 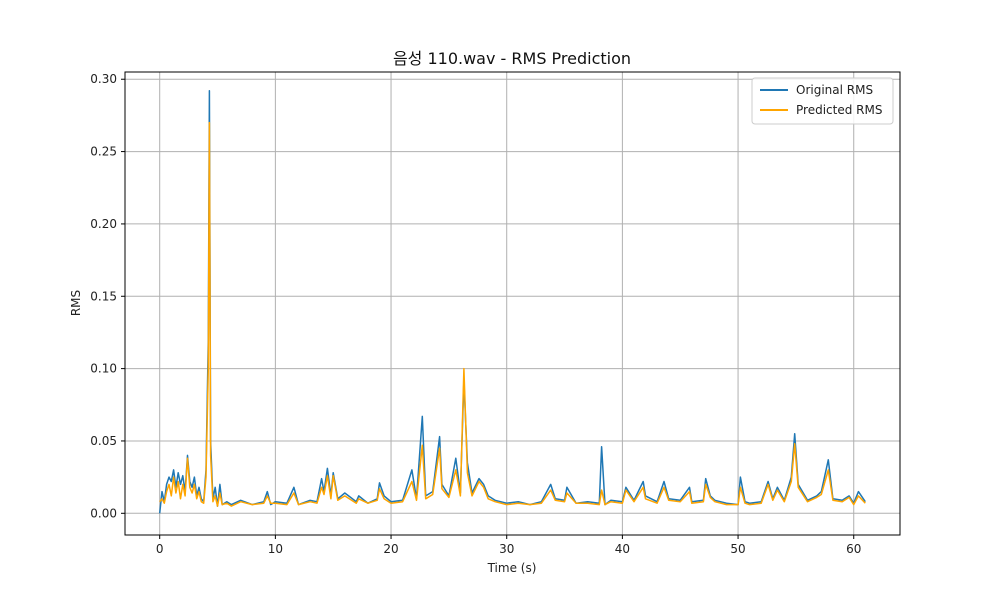 What do you see at coordinates (160, 549) in the screenshot?
I see `x-tick-label: 0` at bounding box center [160, 549].